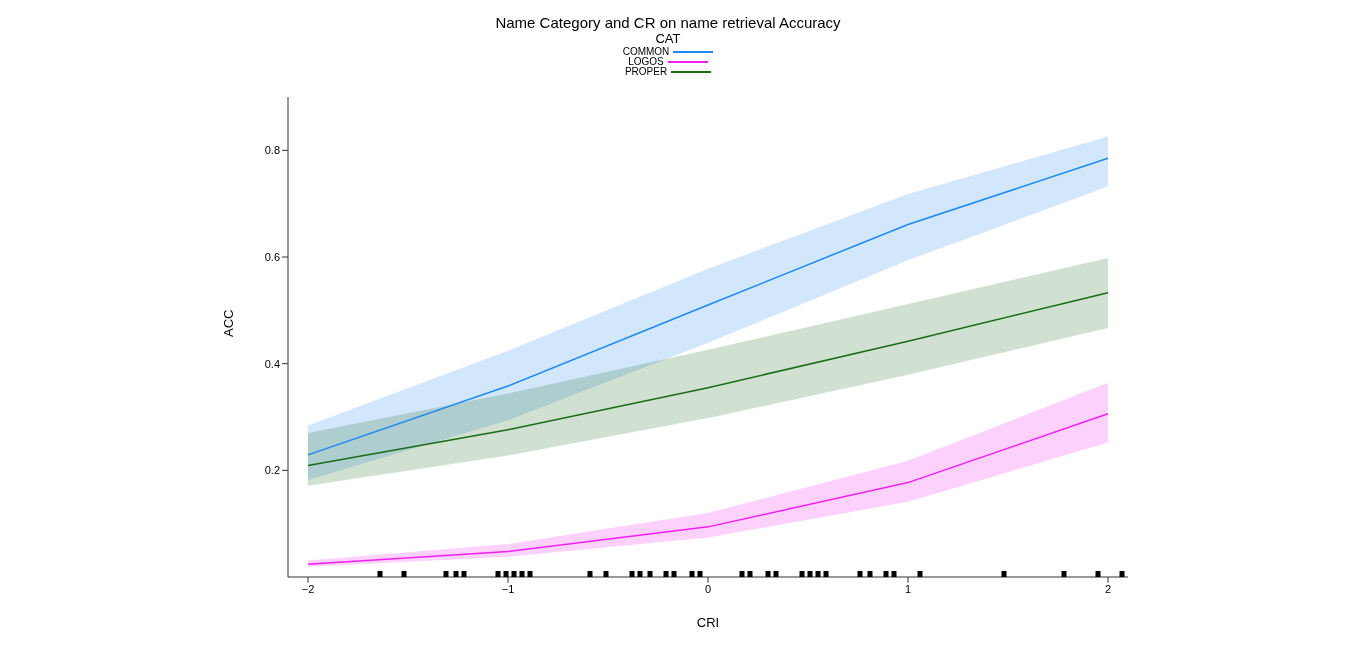 This screenshot has width=1346, height=670. What do you see at coordinates (708, 622) in the screenshot?
I see `x-axis-title: CRI` at bounding box center [708, 622].